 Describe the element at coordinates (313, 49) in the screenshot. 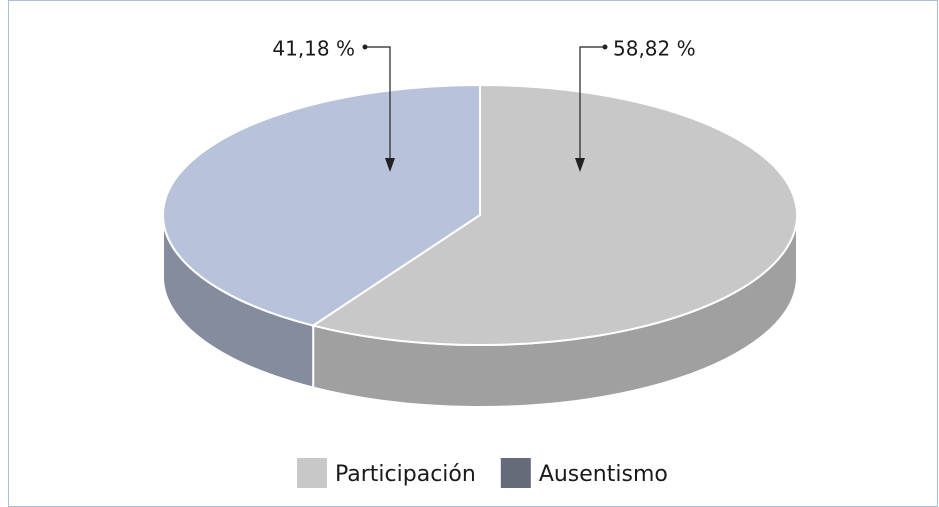

I see `data-label: 41,18 %` at that location.